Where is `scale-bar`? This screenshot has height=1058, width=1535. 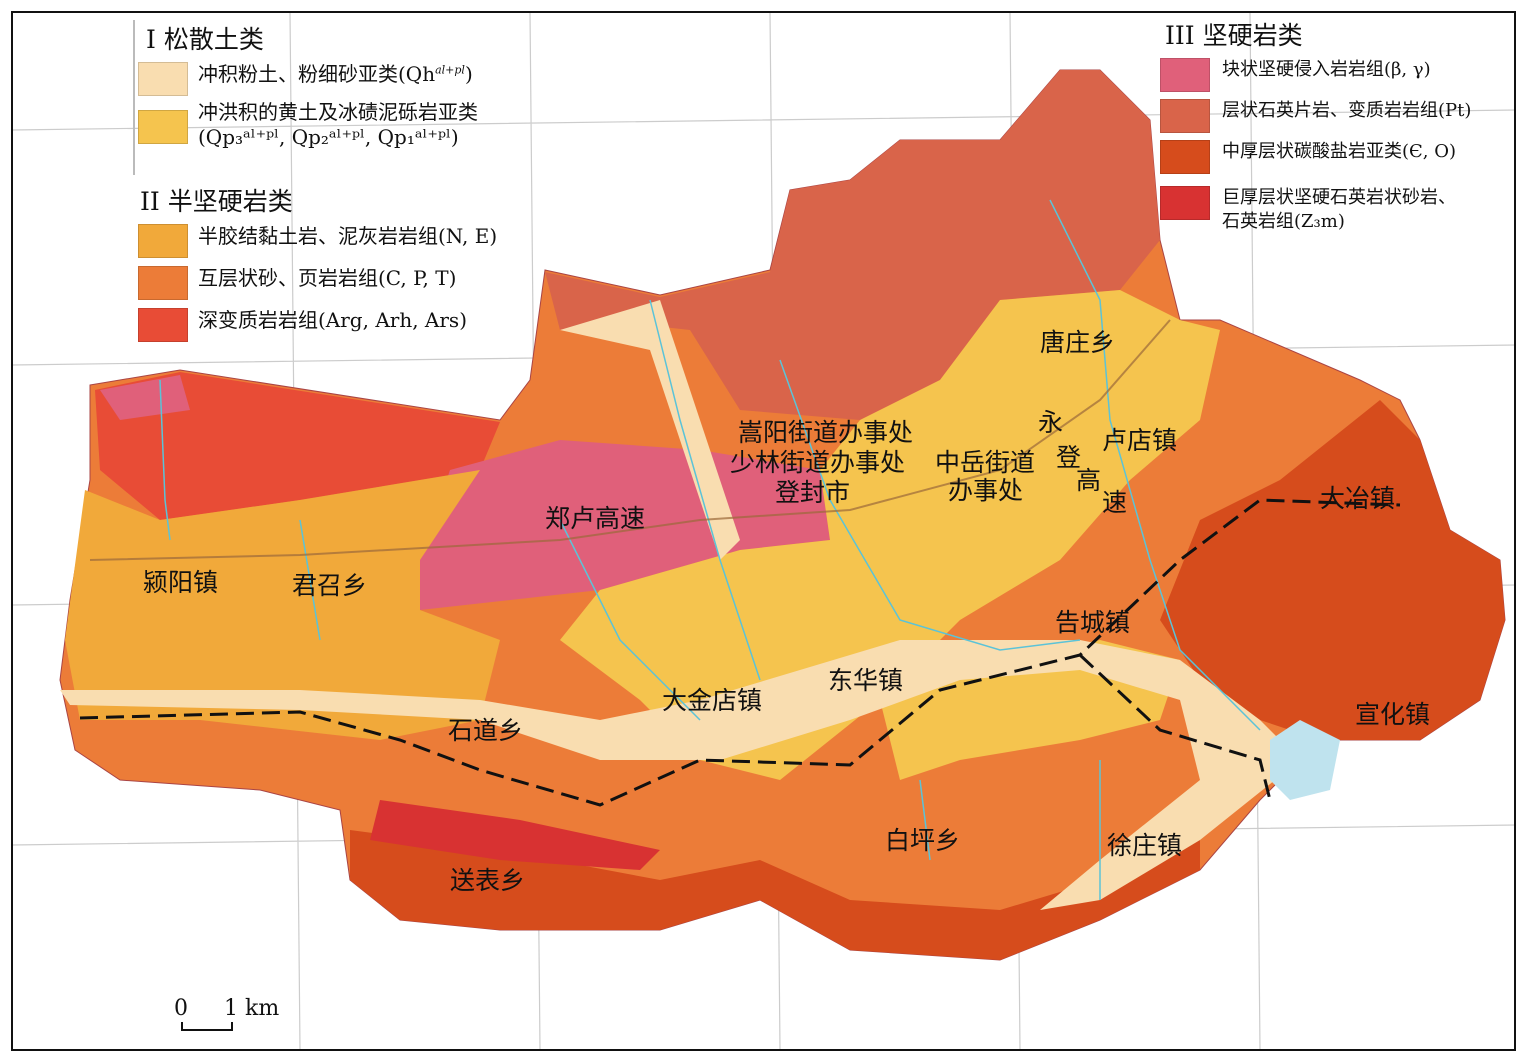
scale-bar is located at coordinates (207, 1026).